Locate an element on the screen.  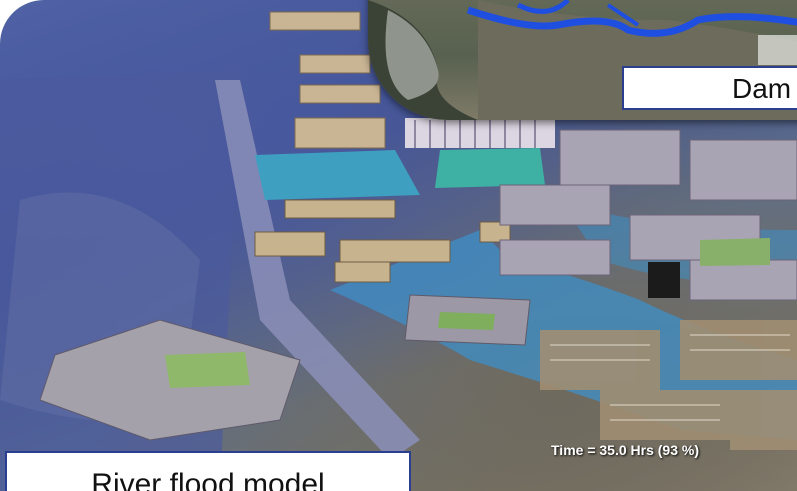
river-flood-model-label-box: River flood model is located at coordinates (208, 471).